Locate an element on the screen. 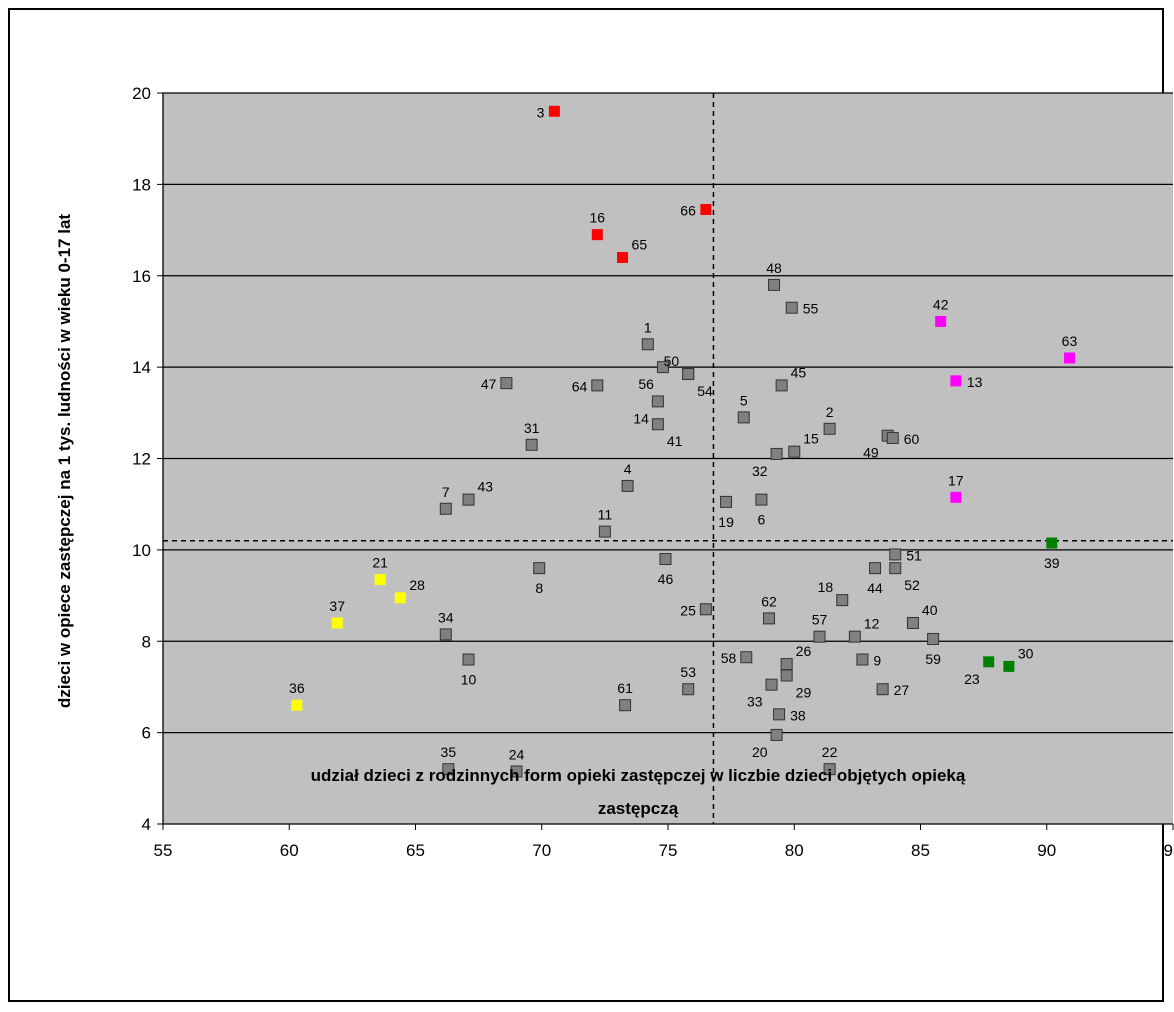 The height and width of the screenshot is (1012, 1174). x-axis-title-line-2: zastępczą is located at coordinates (638, 808).